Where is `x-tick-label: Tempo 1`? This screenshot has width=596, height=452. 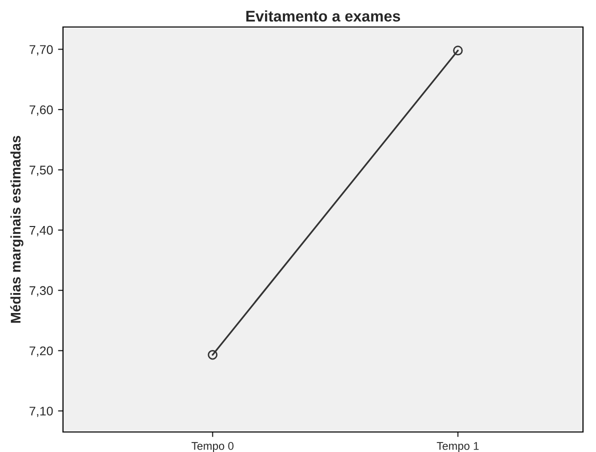
x-tick-label: Tempo 1 is located at coordinates (457, 447).